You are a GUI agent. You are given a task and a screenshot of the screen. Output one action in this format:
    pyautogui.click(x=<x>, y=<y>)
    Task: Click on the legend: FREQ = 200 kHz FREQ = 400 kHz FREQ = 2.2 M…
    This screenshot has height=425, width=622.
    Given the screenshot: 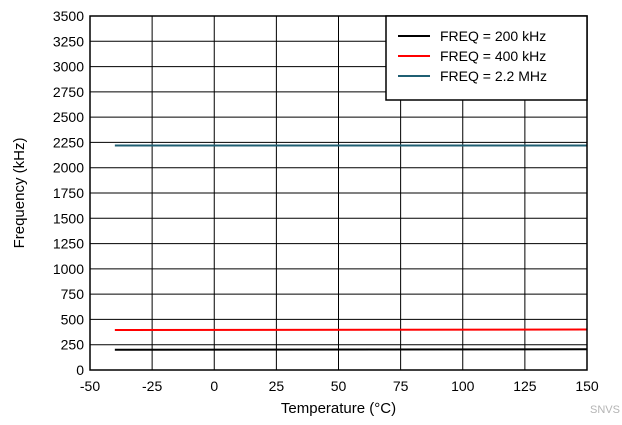 What is the action you would take?
    pyautogui.click(x=486, y=58)
    